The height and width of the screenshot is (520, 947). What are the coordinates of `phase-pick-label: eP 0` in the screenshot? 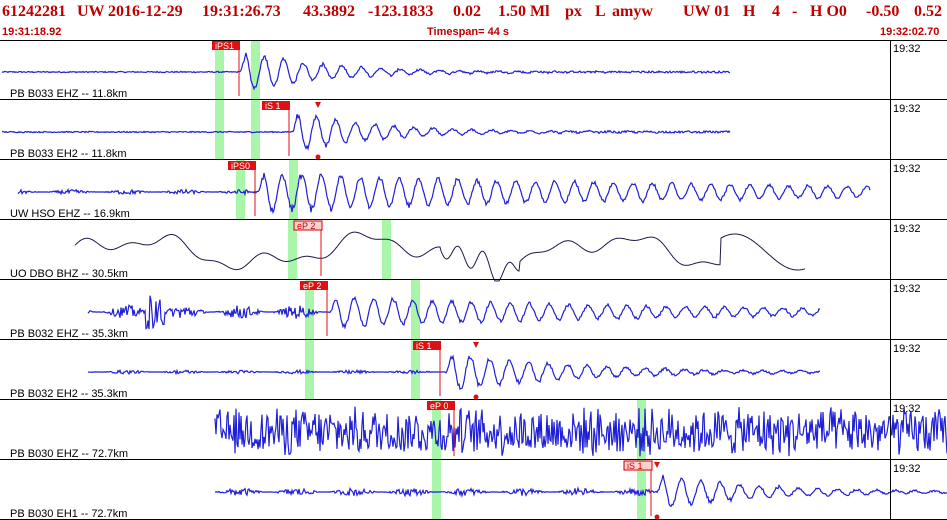 It's located at (439, 406).